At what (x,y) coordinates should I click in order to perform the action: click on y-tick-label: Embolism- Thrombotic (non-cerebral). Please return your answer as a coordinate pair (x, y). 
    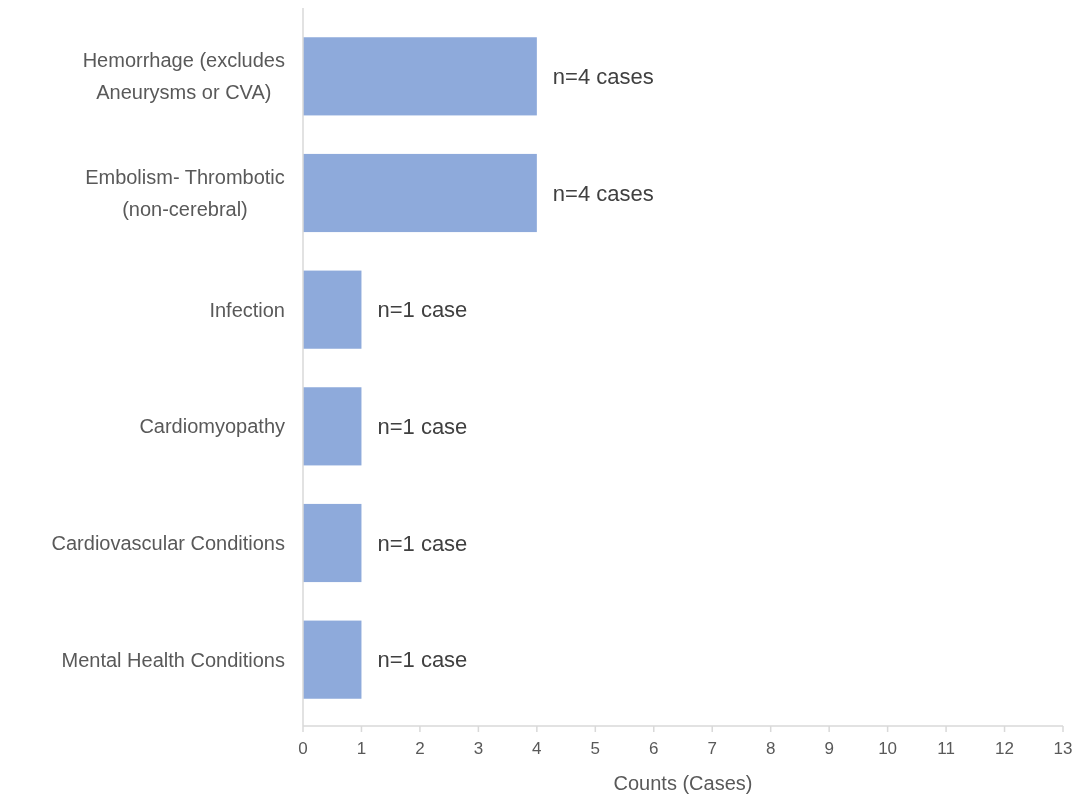
    Looking at the image, I should click on (185, 193).